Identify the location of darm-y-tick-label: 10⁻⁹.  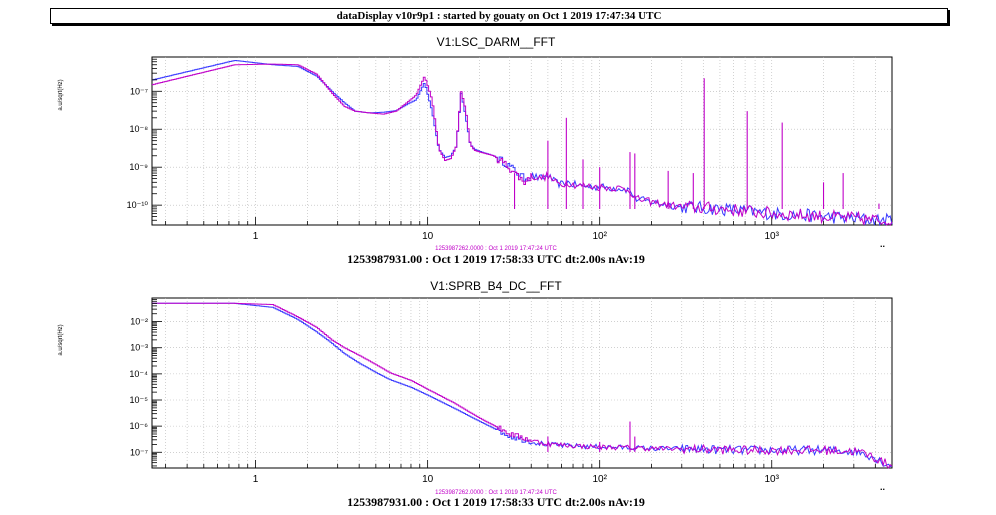
(138, 167).